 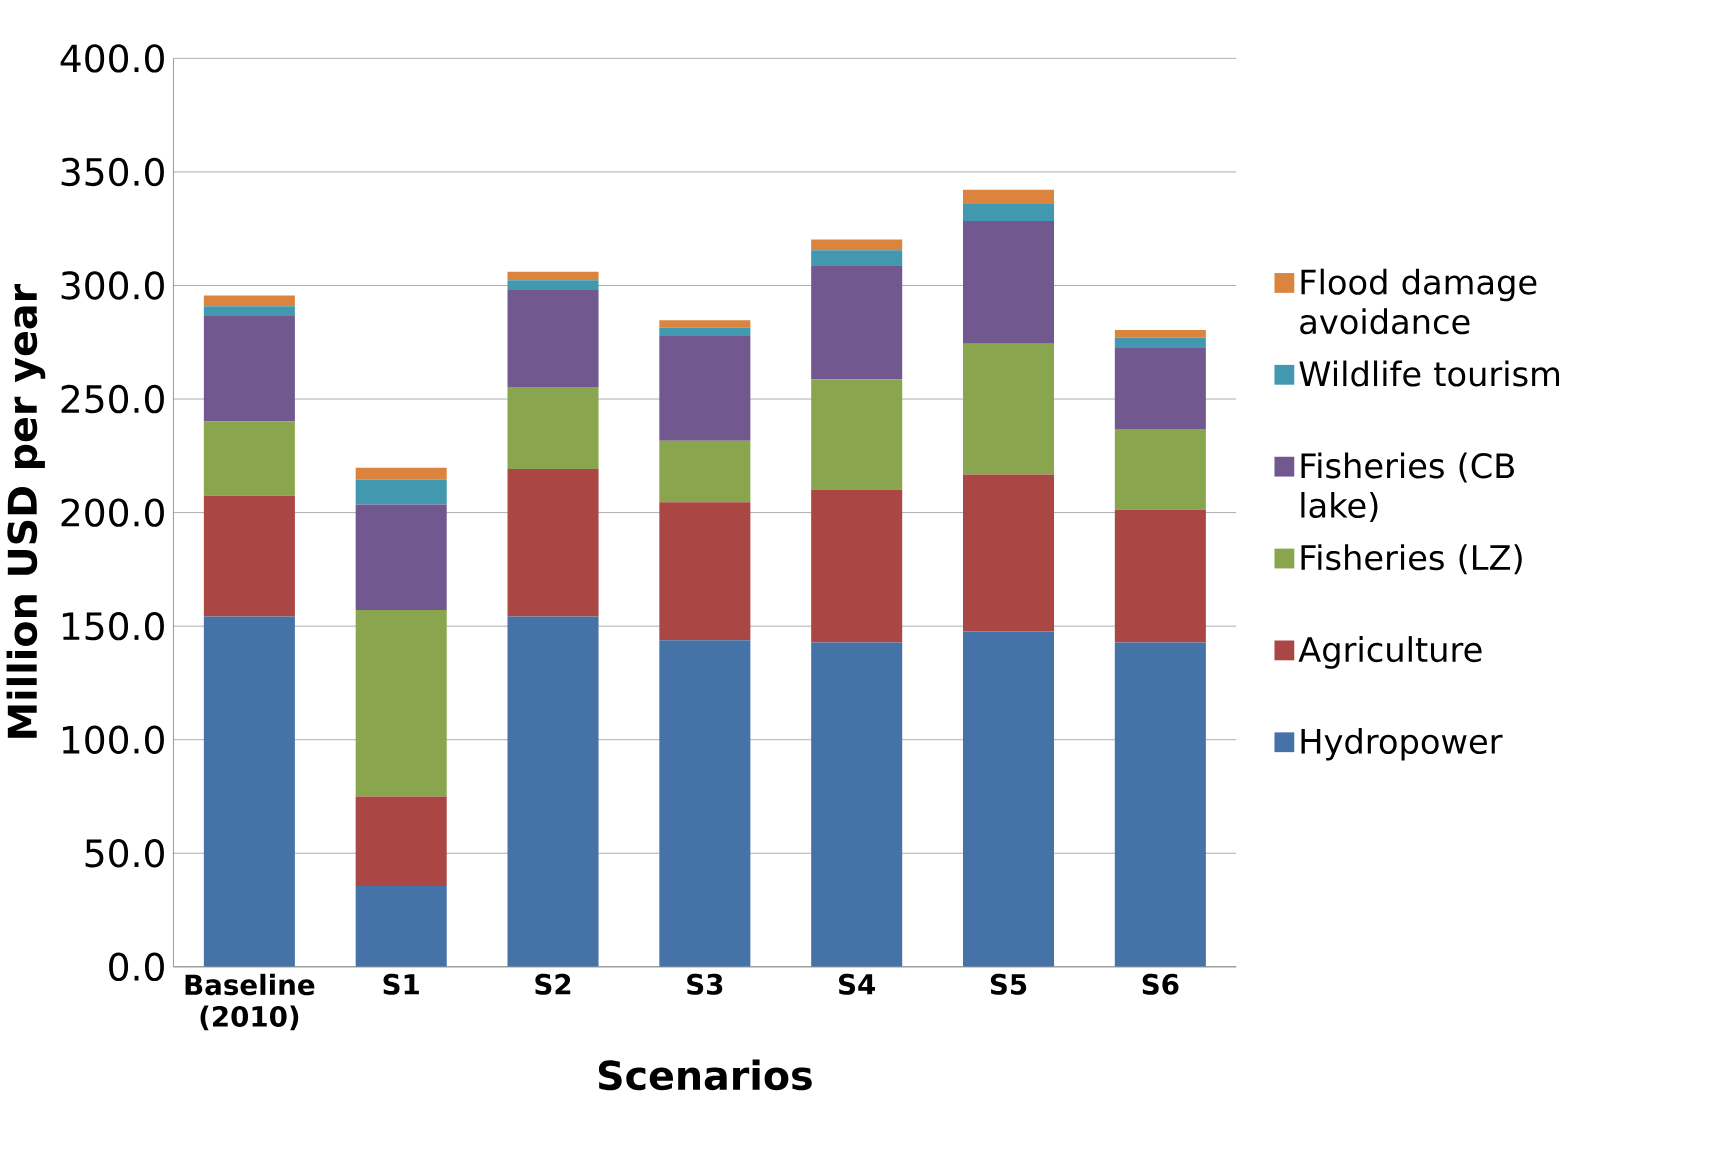 What do you see at coordinates (1411, 559) in the screenshot?
I see `legend-label: Fisheries (LZ)` at bounding box center [1411, 559].